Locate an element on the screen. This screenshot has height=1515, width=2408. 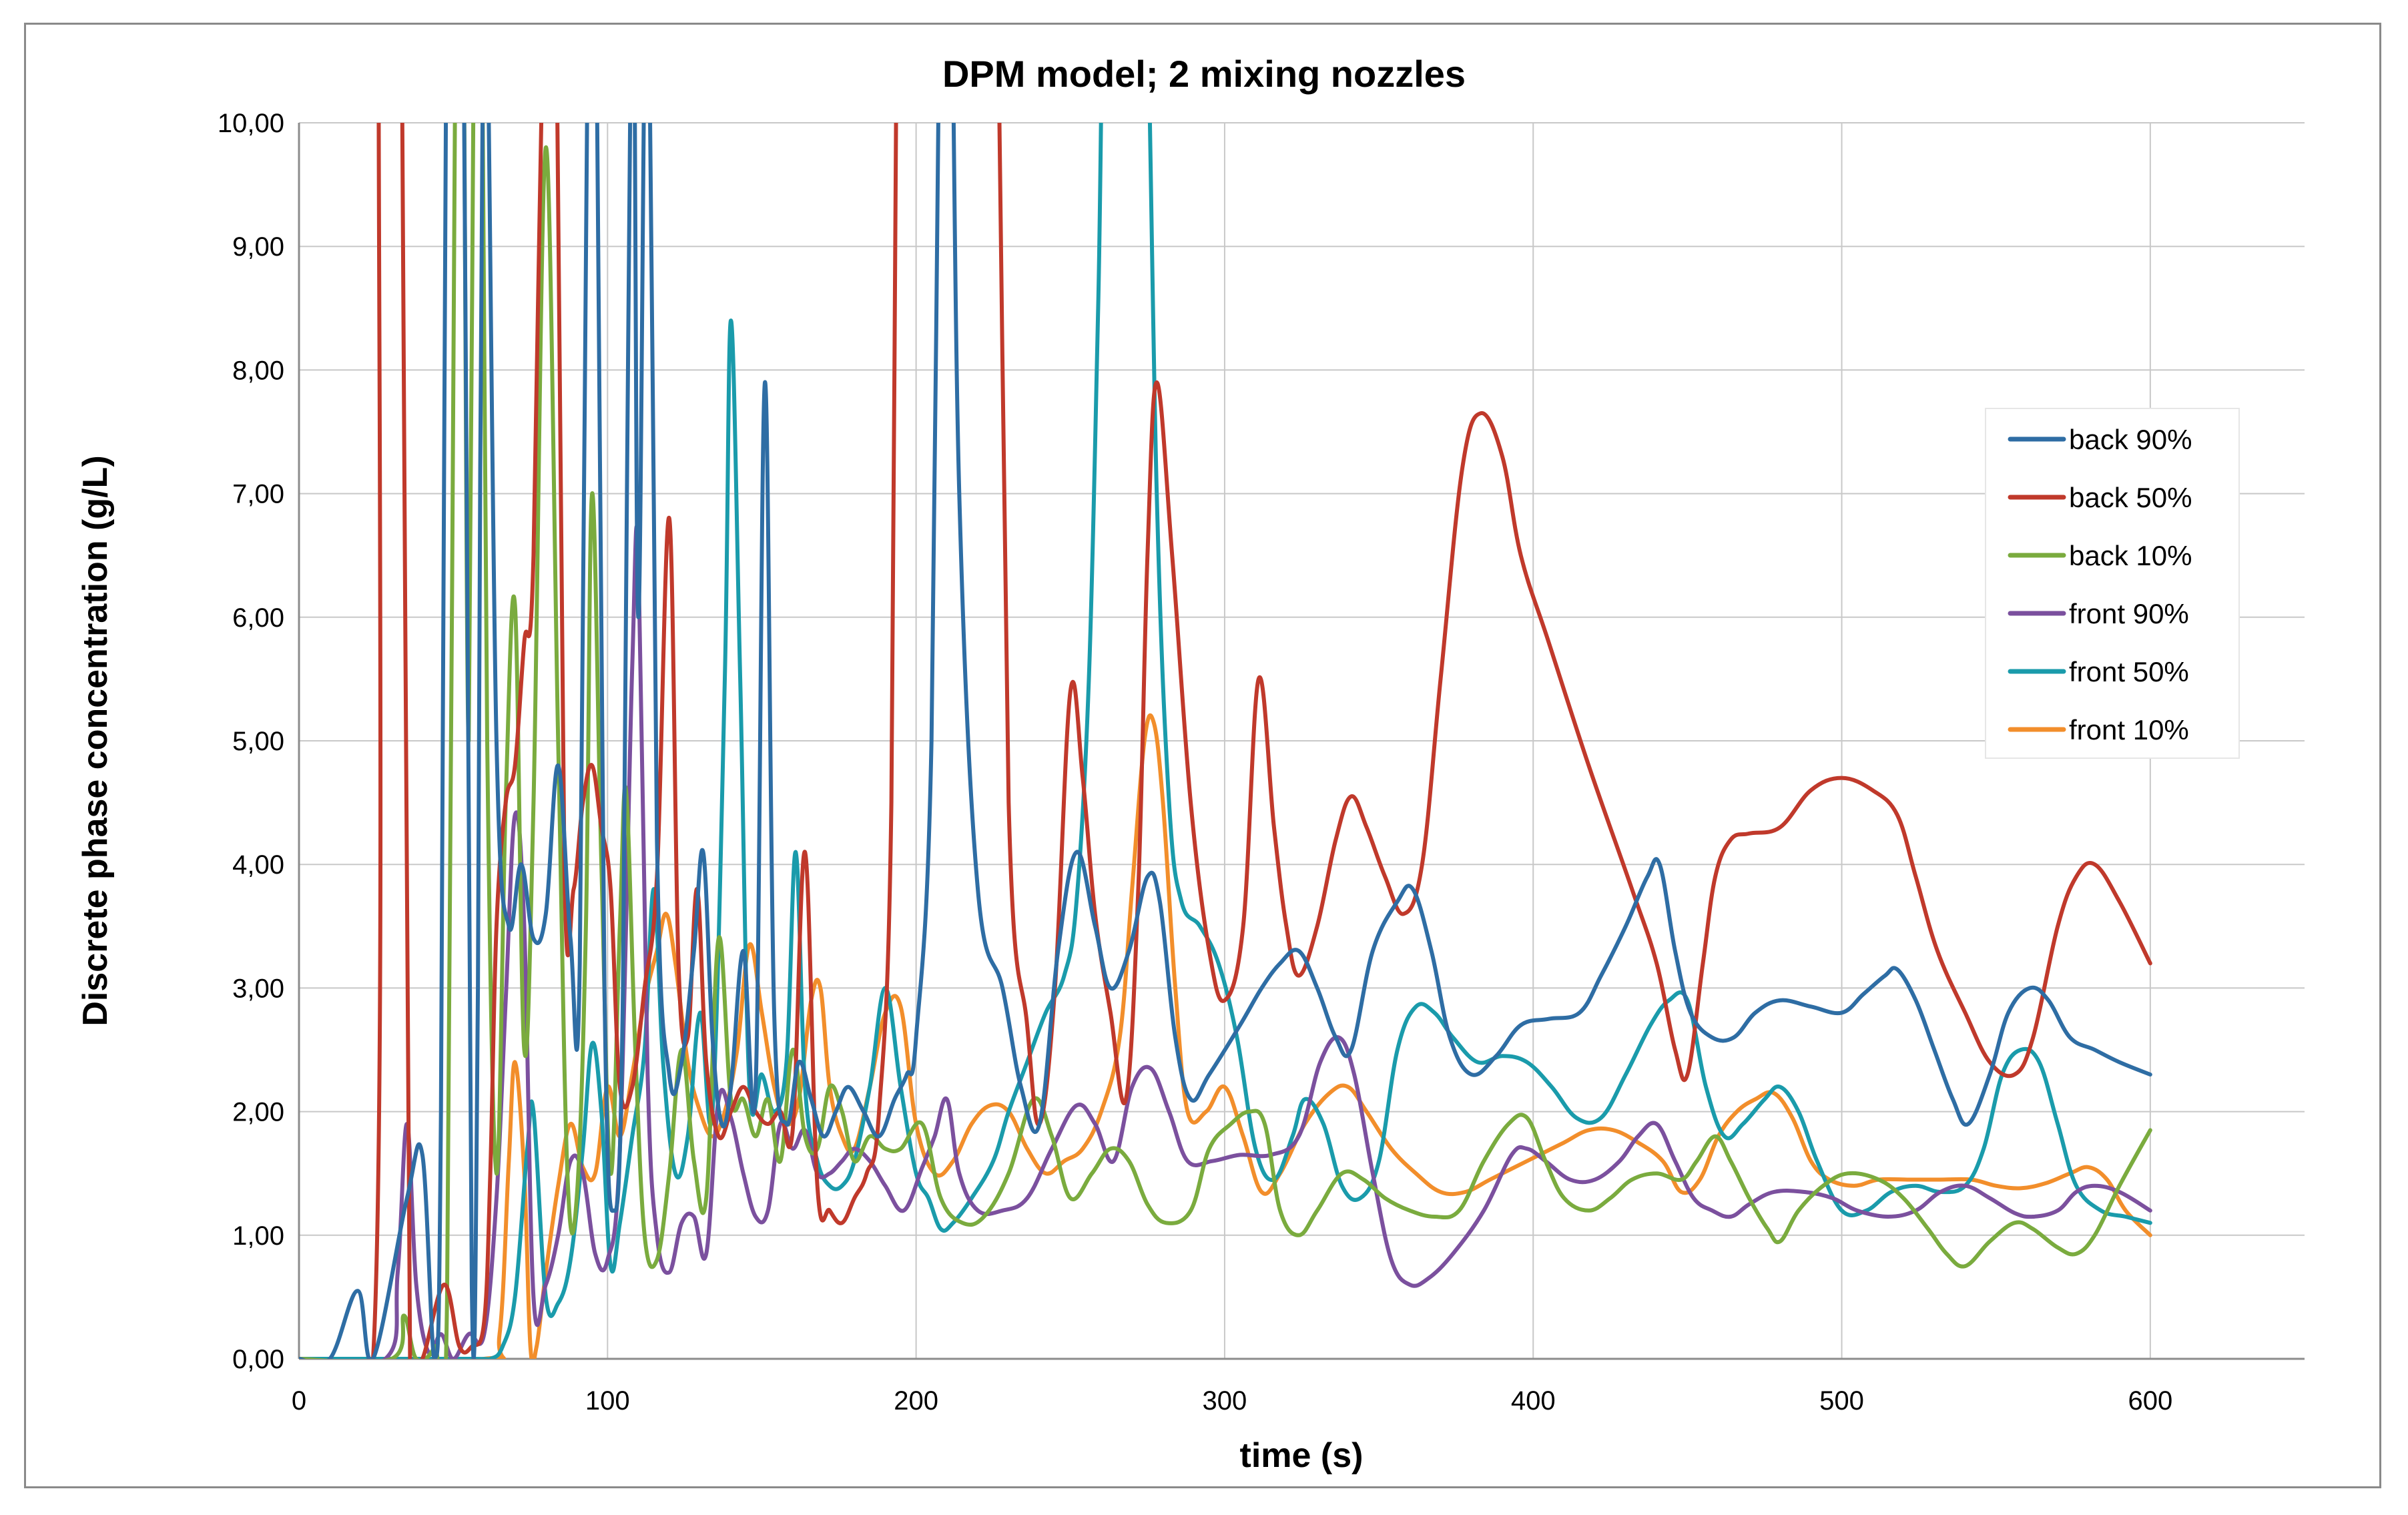
legend-label-front-50: front 50% is located at coordinates (2129, 671).